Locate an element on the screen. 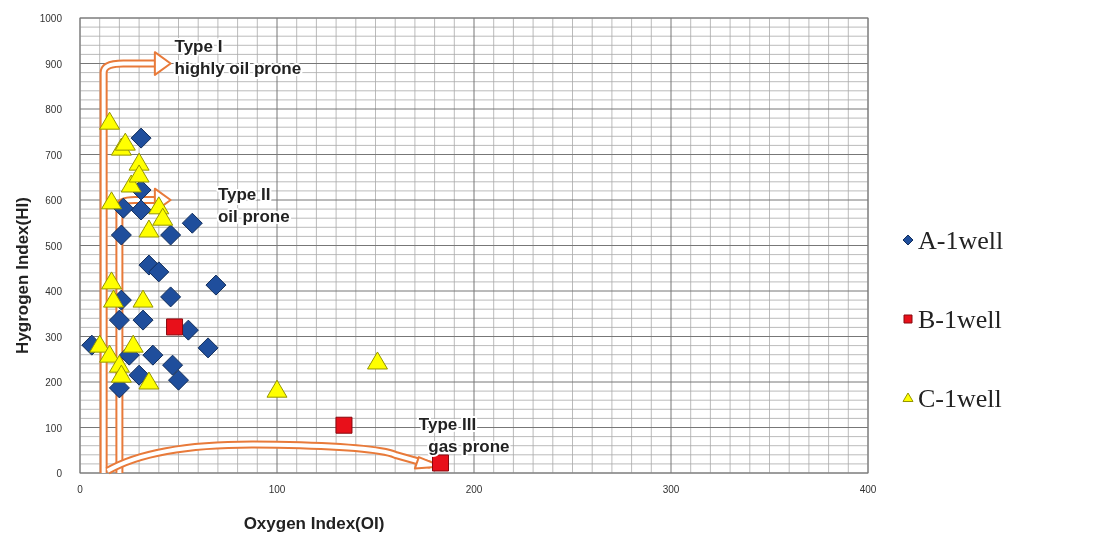 The image size is (1098, 539). y-tick-label: 300 is located at coordinates (54, 337).